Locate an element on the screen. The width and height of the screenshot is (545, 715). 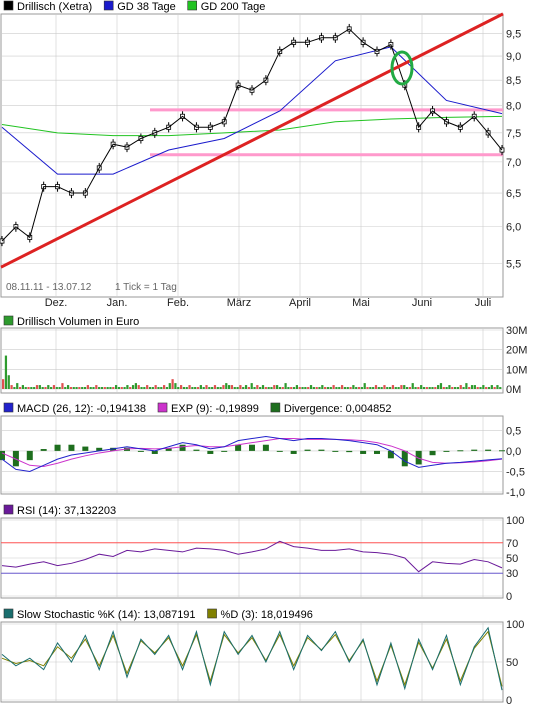
y-tick-label: 30 is located at coordinates (512, 574).